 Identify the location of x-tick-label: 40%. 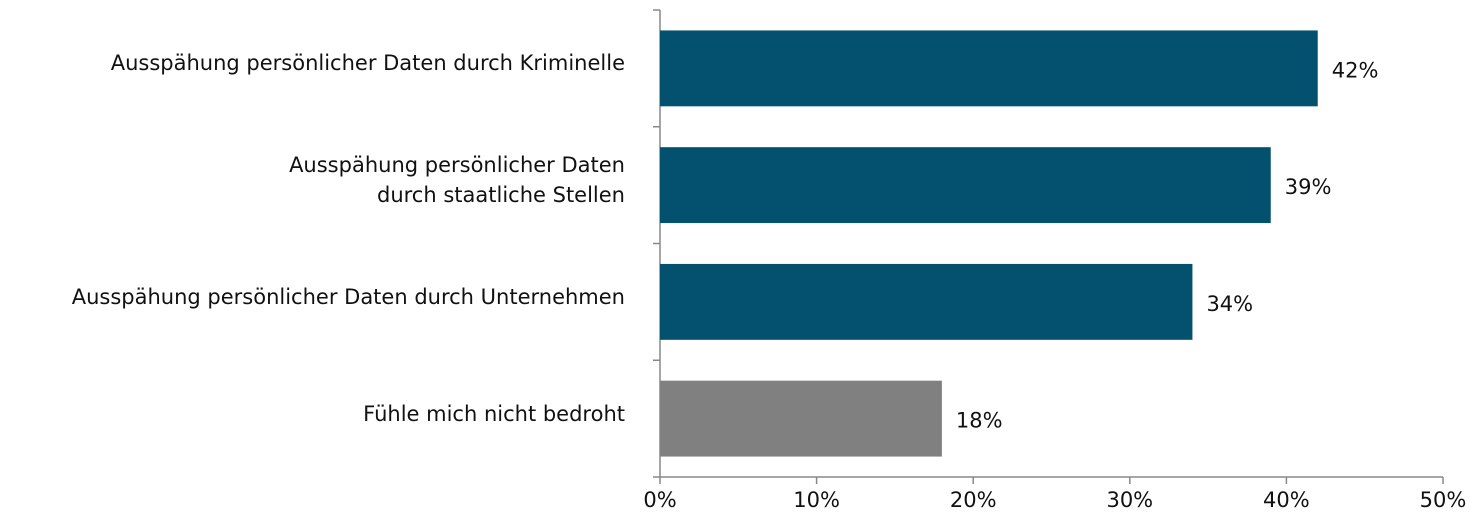
(1286, 500).